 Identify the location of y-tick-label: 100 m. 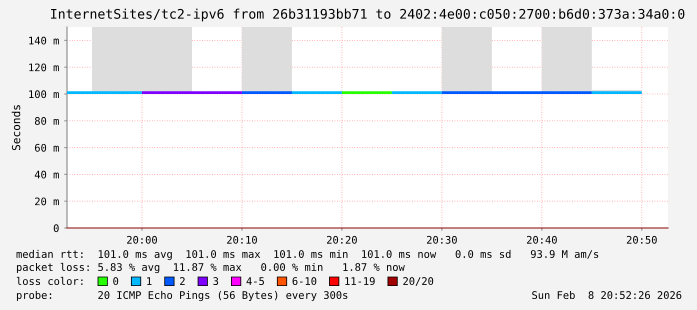
(44, 94).